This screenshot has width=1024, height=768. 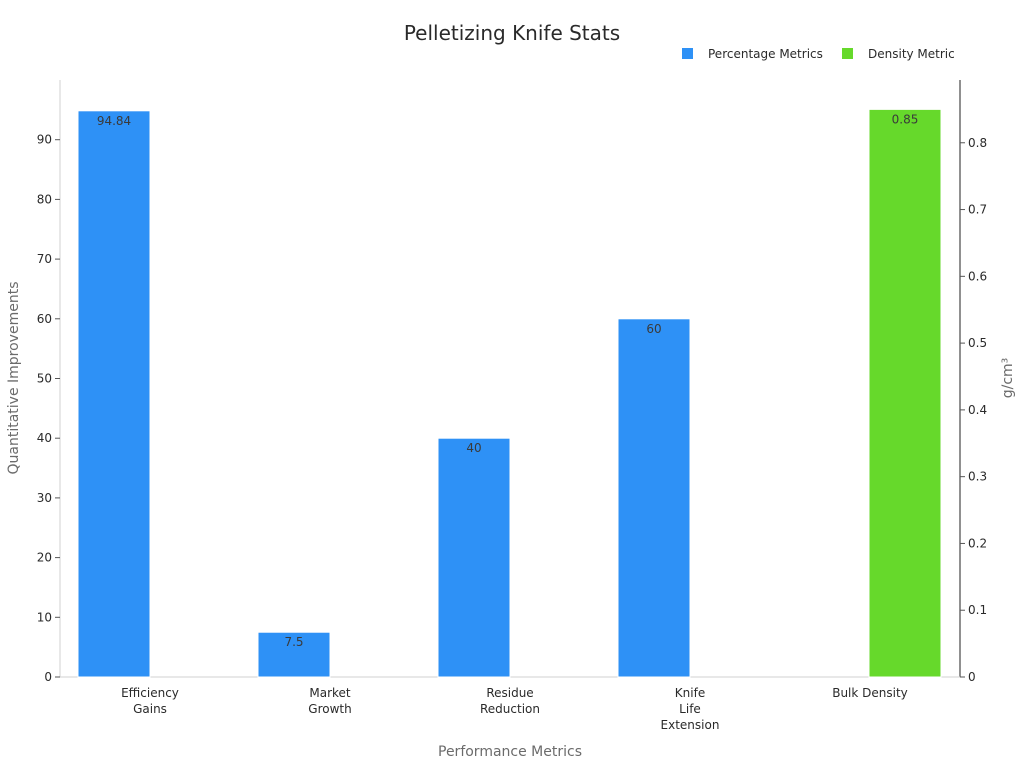 I want to click on right-tick-label: 0.8, so click(x=977, y=143).